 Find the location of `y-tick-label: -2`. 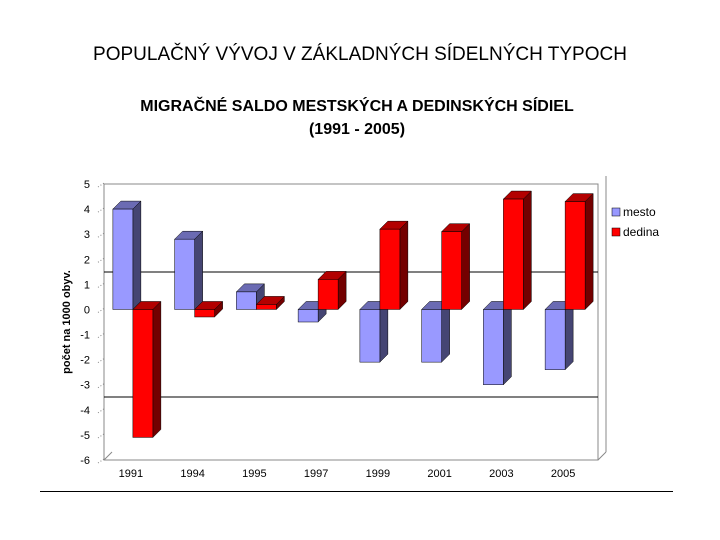

y-tick-label: -2 is located at coordinates (85, 361).